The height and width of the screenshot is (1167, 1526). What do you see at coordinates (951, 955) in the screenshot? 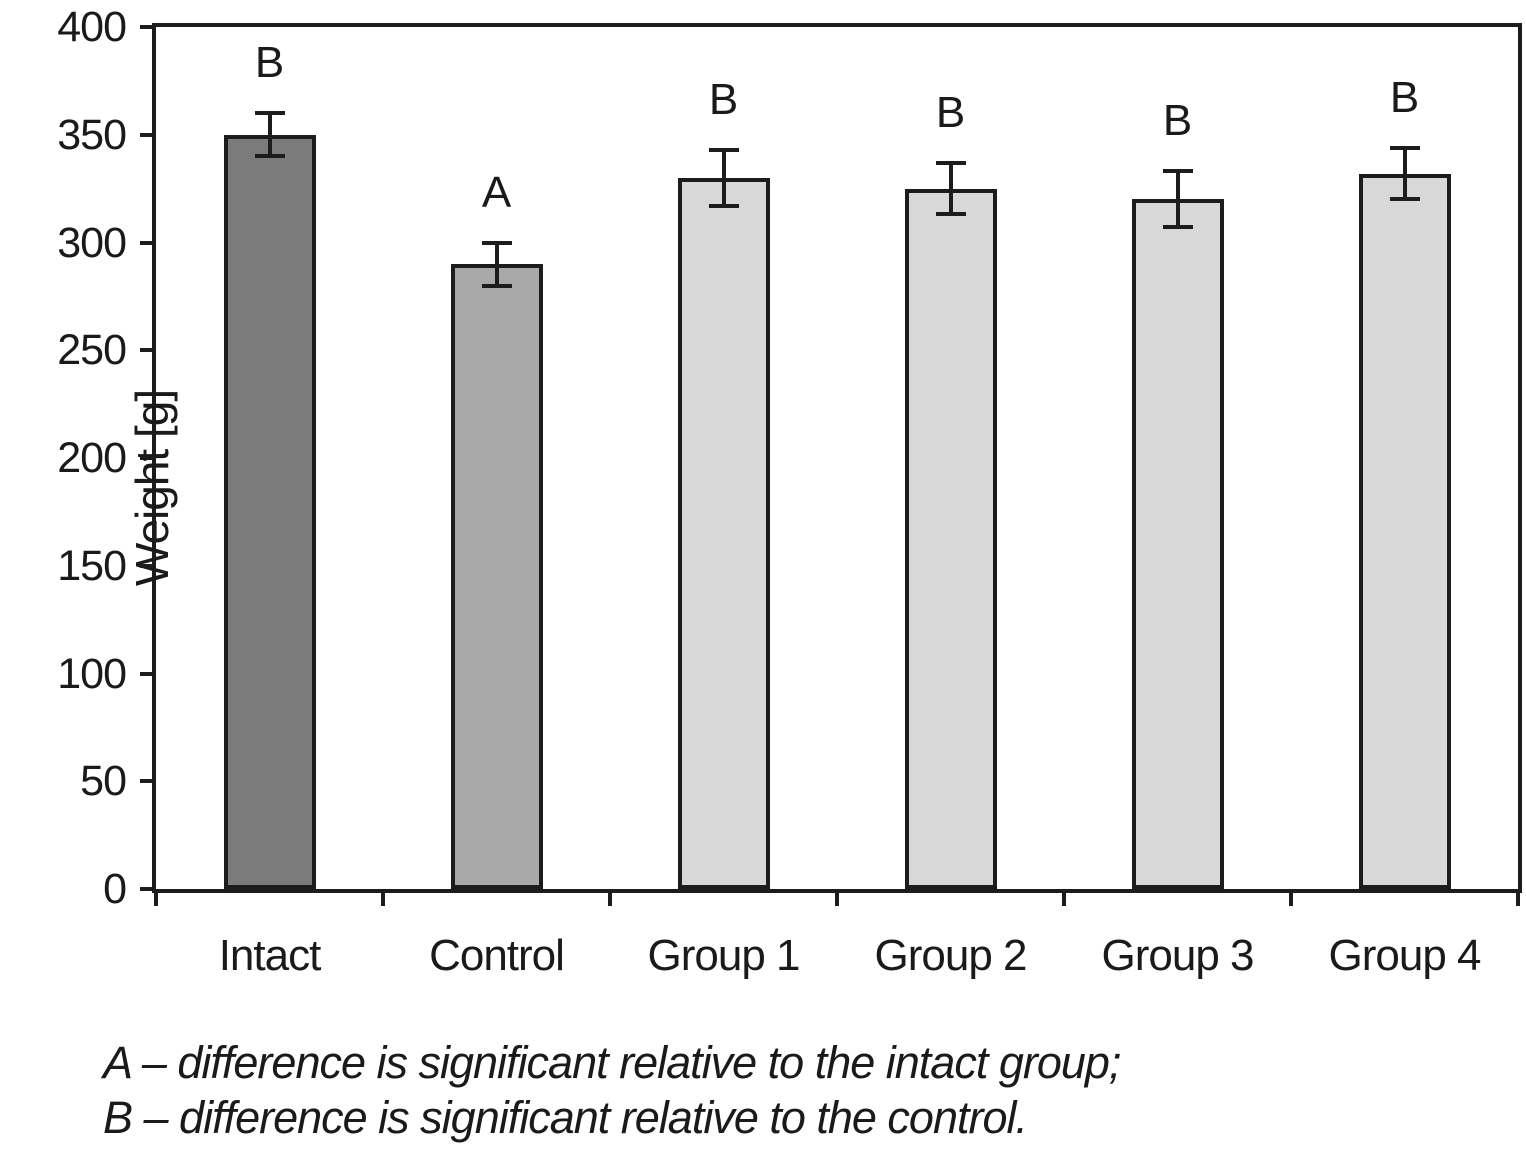
I see `x-axis-category-label-group-2: Group 2` at bounding box center [951, 955].